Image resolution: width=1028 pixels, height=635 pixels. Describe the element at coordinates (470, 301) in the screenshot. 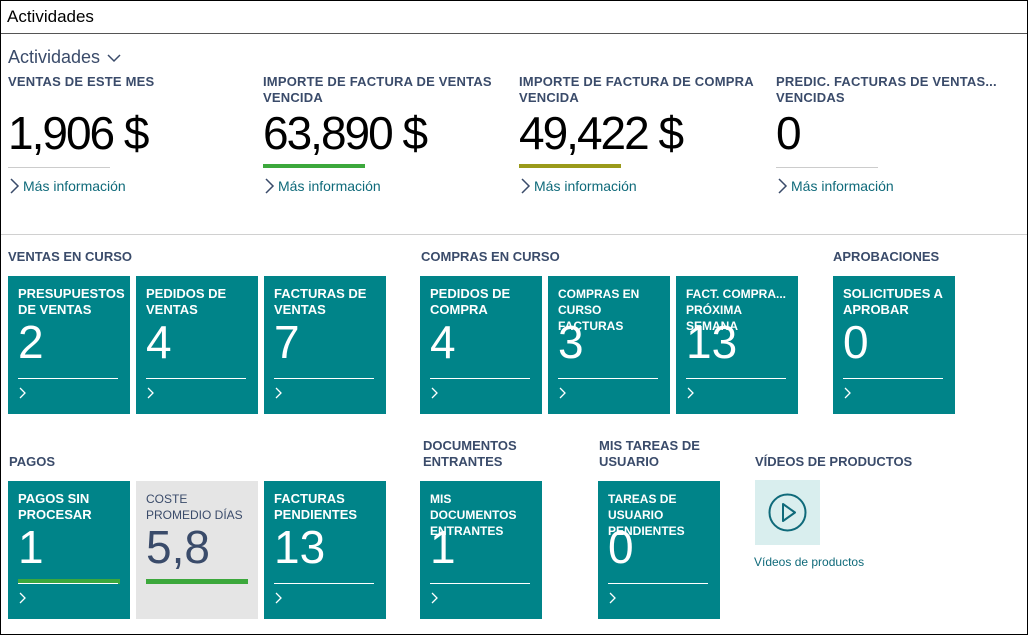

I see `tile-label: PEDIDOS DE COMPRA` at that location.